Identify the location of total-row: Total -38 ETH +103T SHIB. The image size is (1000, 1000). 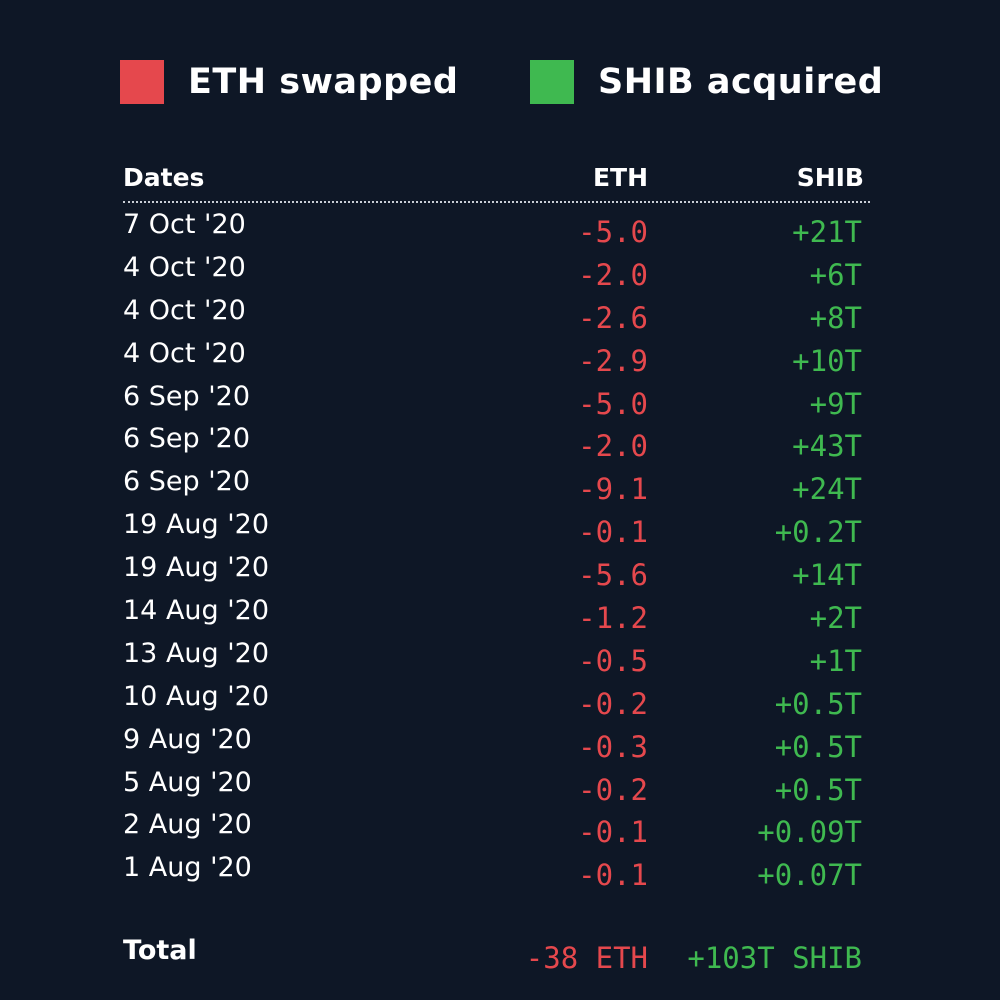
(496, 955).